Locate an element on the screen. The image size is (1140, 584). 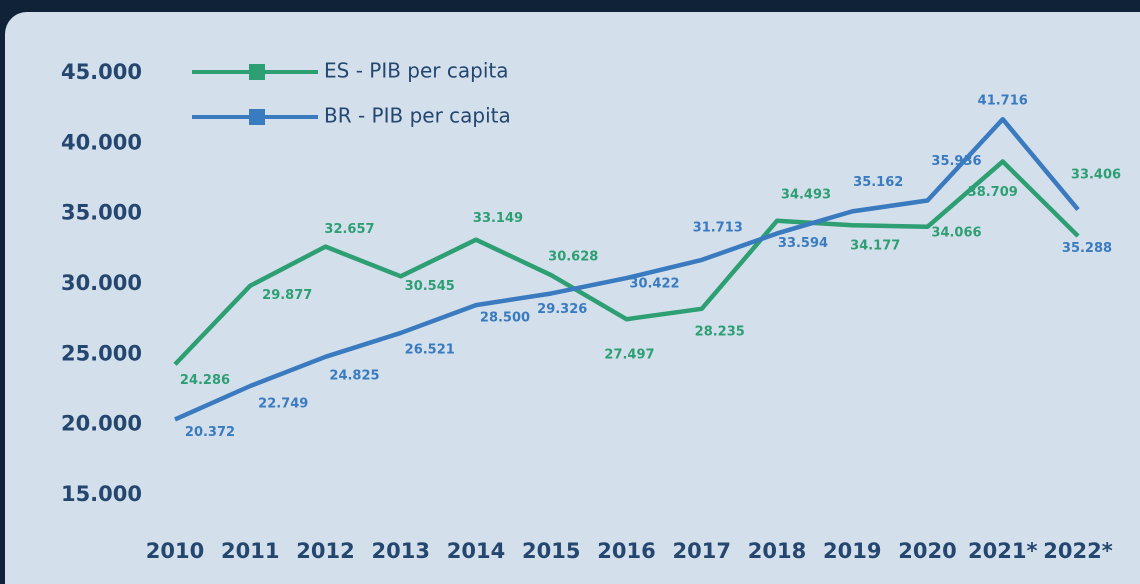
x-tick-label: 2014 is located at coordinates (476, 551).